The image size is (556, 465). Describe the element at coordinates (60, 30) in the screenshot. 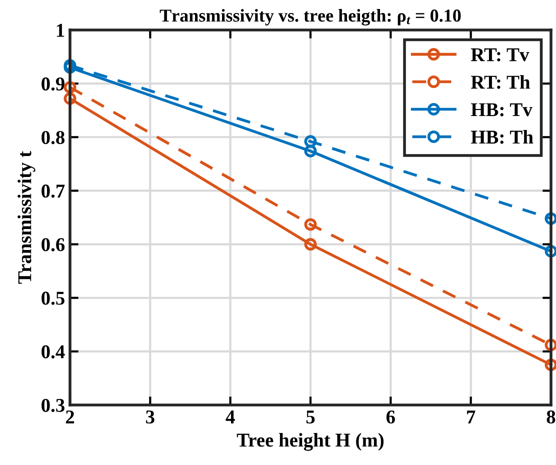

I see `y-tick-label: 1` at that location.